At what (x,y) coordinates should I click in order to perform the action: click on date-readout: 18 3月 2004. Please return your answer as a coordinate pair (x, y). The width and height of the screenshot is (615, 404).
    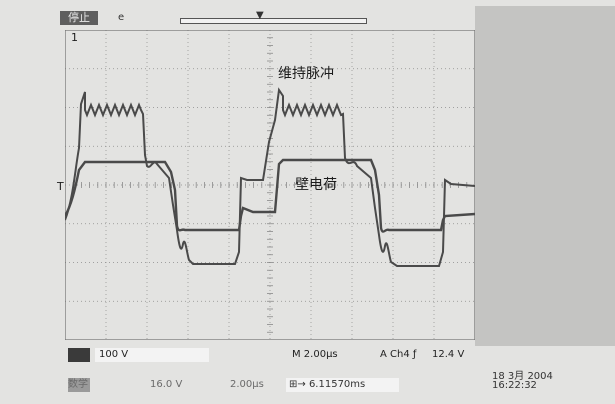
    Looking at the image, I should click on (522, 376).